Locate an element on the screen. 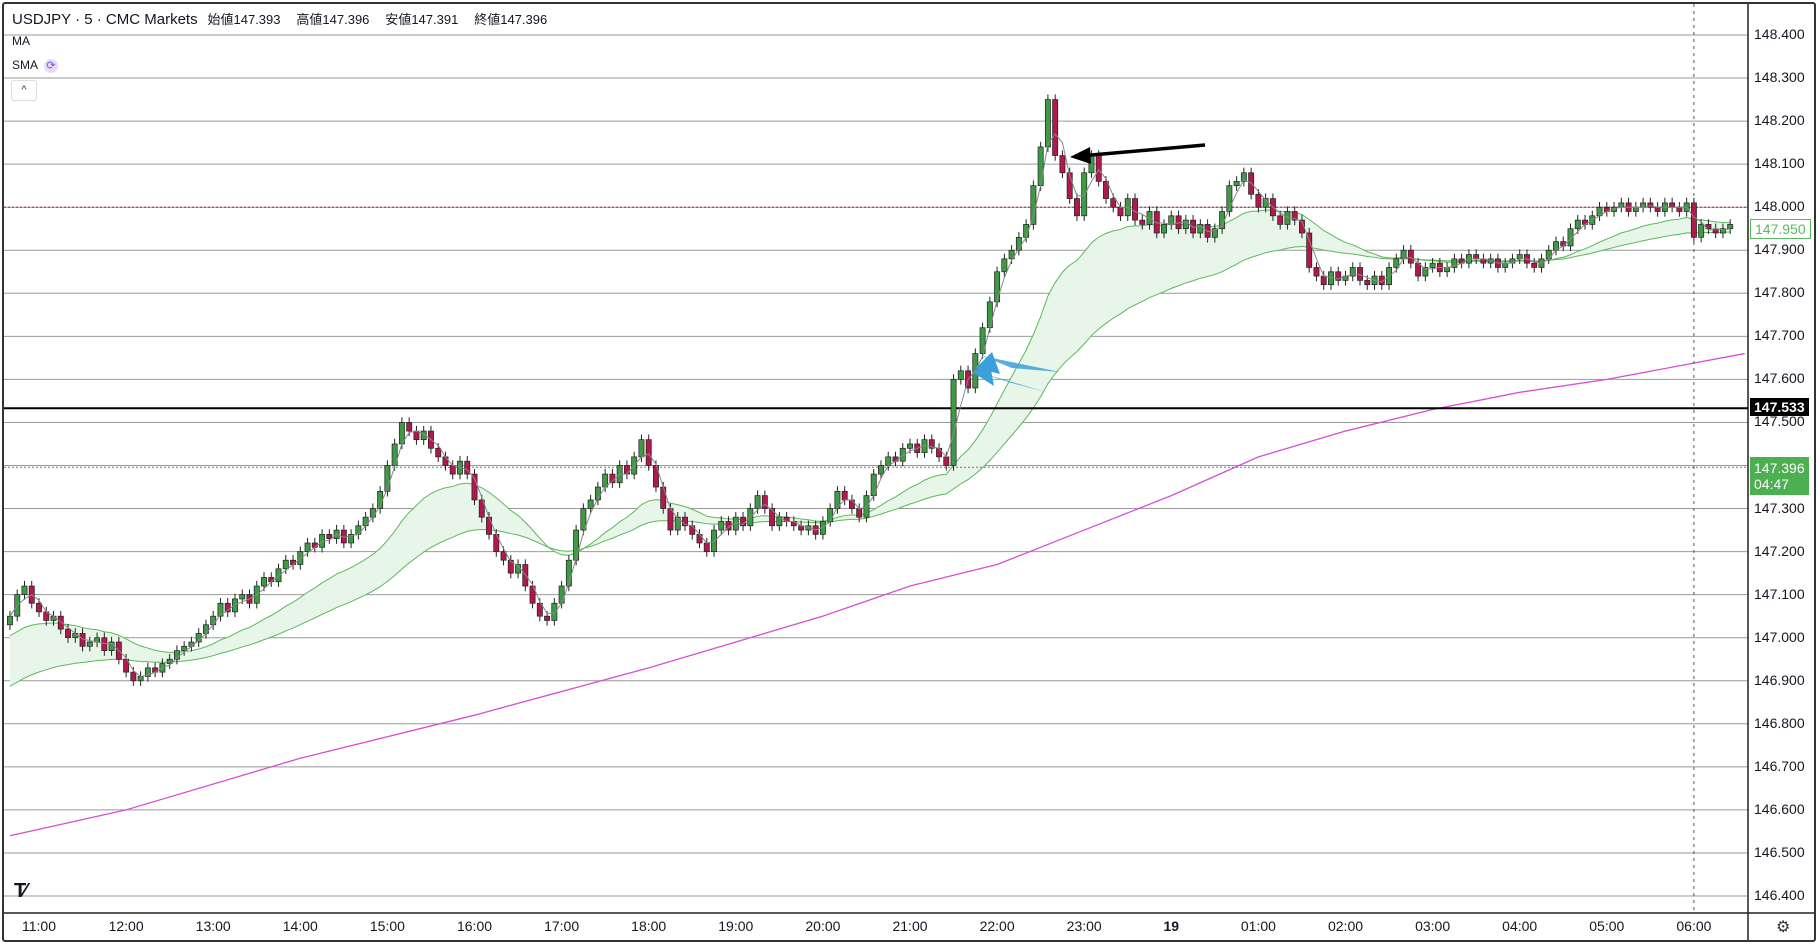 The height and width of the screenshot is (947, 1820). high-value: 147.396 is located at coordinates (346, 19).